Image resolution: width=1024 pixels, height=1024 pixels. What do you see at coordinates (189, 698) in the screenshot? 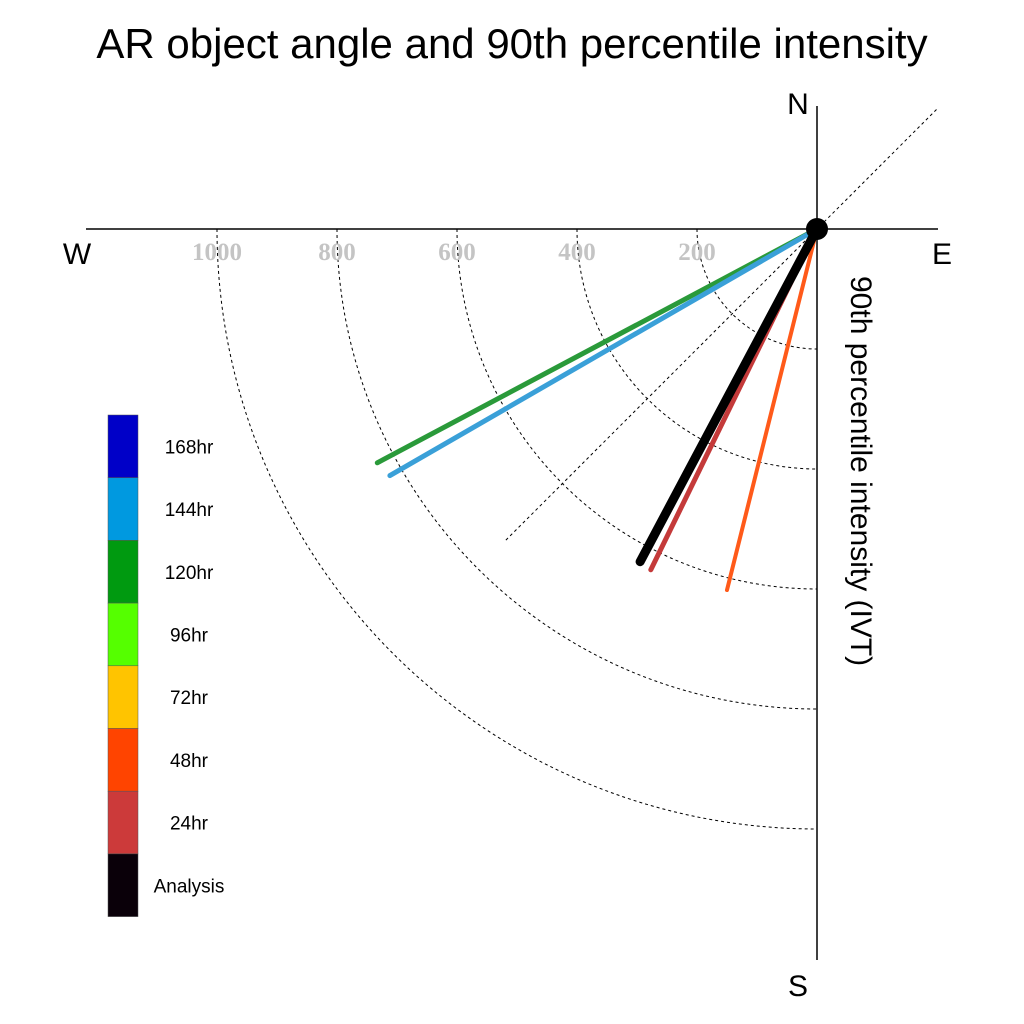
I see `legend-label: 72hr` at bounding box center [189, 698].